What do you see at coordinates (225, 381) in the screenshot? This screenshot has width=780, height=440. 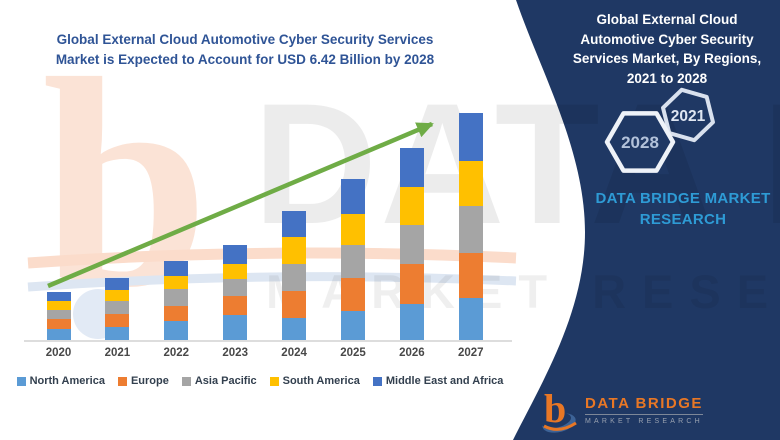 I see `legend-label: Asia Pacific` at bounding box center [225, 381].